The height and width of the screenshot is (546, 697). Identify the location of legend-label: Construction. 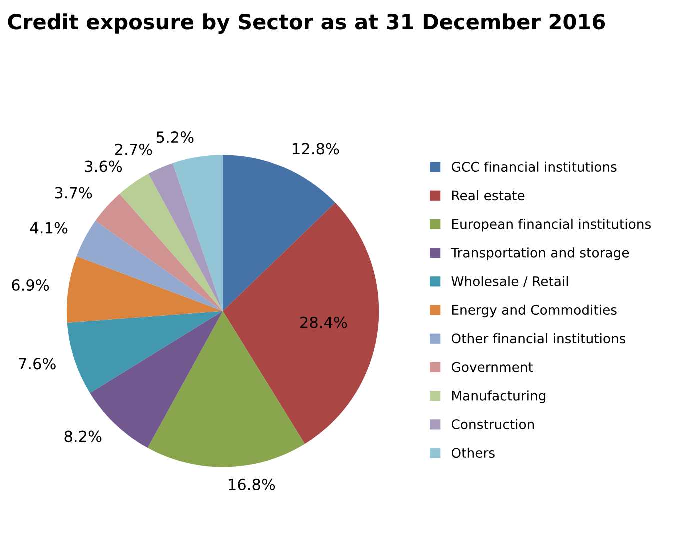
(493, 424).